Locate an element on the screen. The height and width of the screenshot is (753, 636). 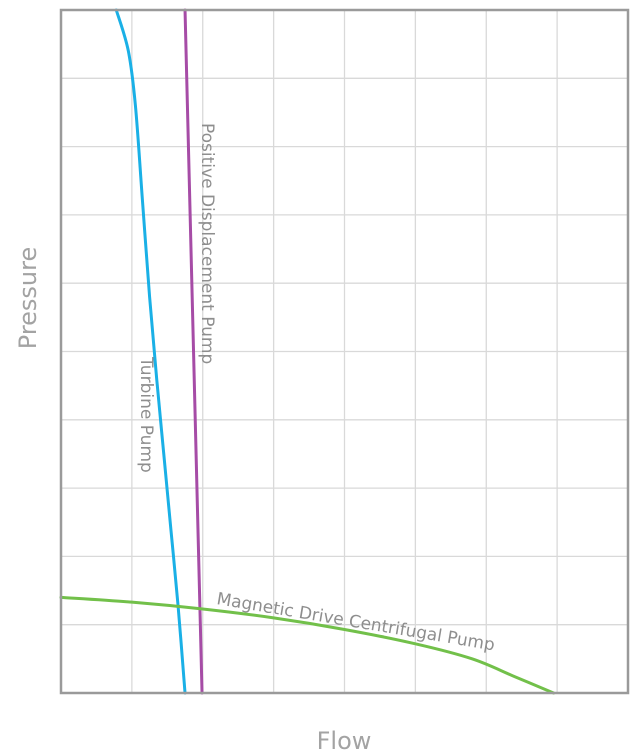
series-line-turbine-pump is located at coordinates (150, 351).